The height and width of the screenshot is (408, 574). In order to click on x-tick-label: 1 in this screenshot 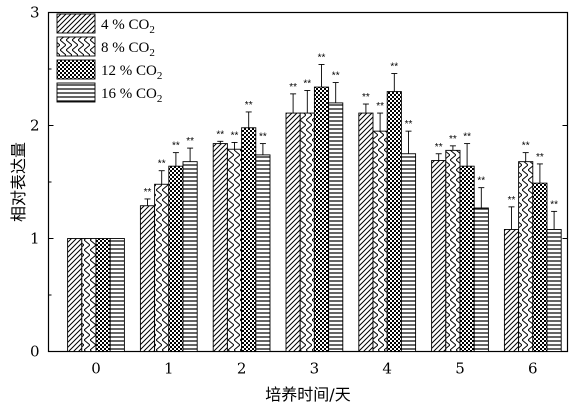, I will do `click(169, 369)`.